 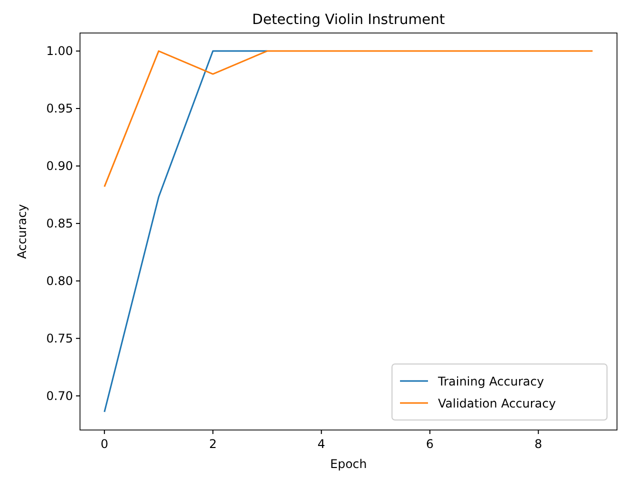 I want to click on y-tick-label: 1.00, so click(x=59, y=51).